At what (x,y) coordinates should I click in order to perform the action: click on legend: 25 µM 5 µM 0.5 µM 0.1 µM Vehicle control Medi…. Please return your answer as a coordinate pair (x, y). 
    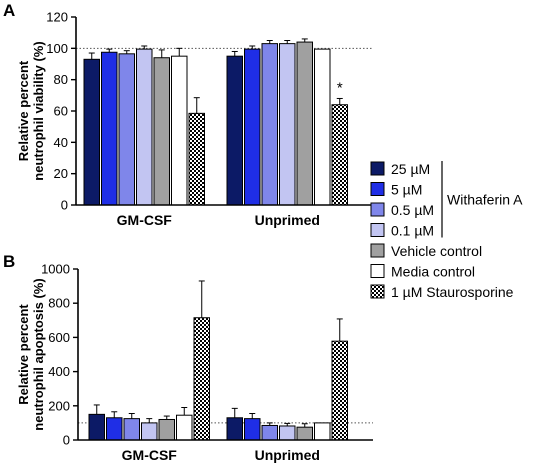
    Looking at the image, I should click on (446, 230).